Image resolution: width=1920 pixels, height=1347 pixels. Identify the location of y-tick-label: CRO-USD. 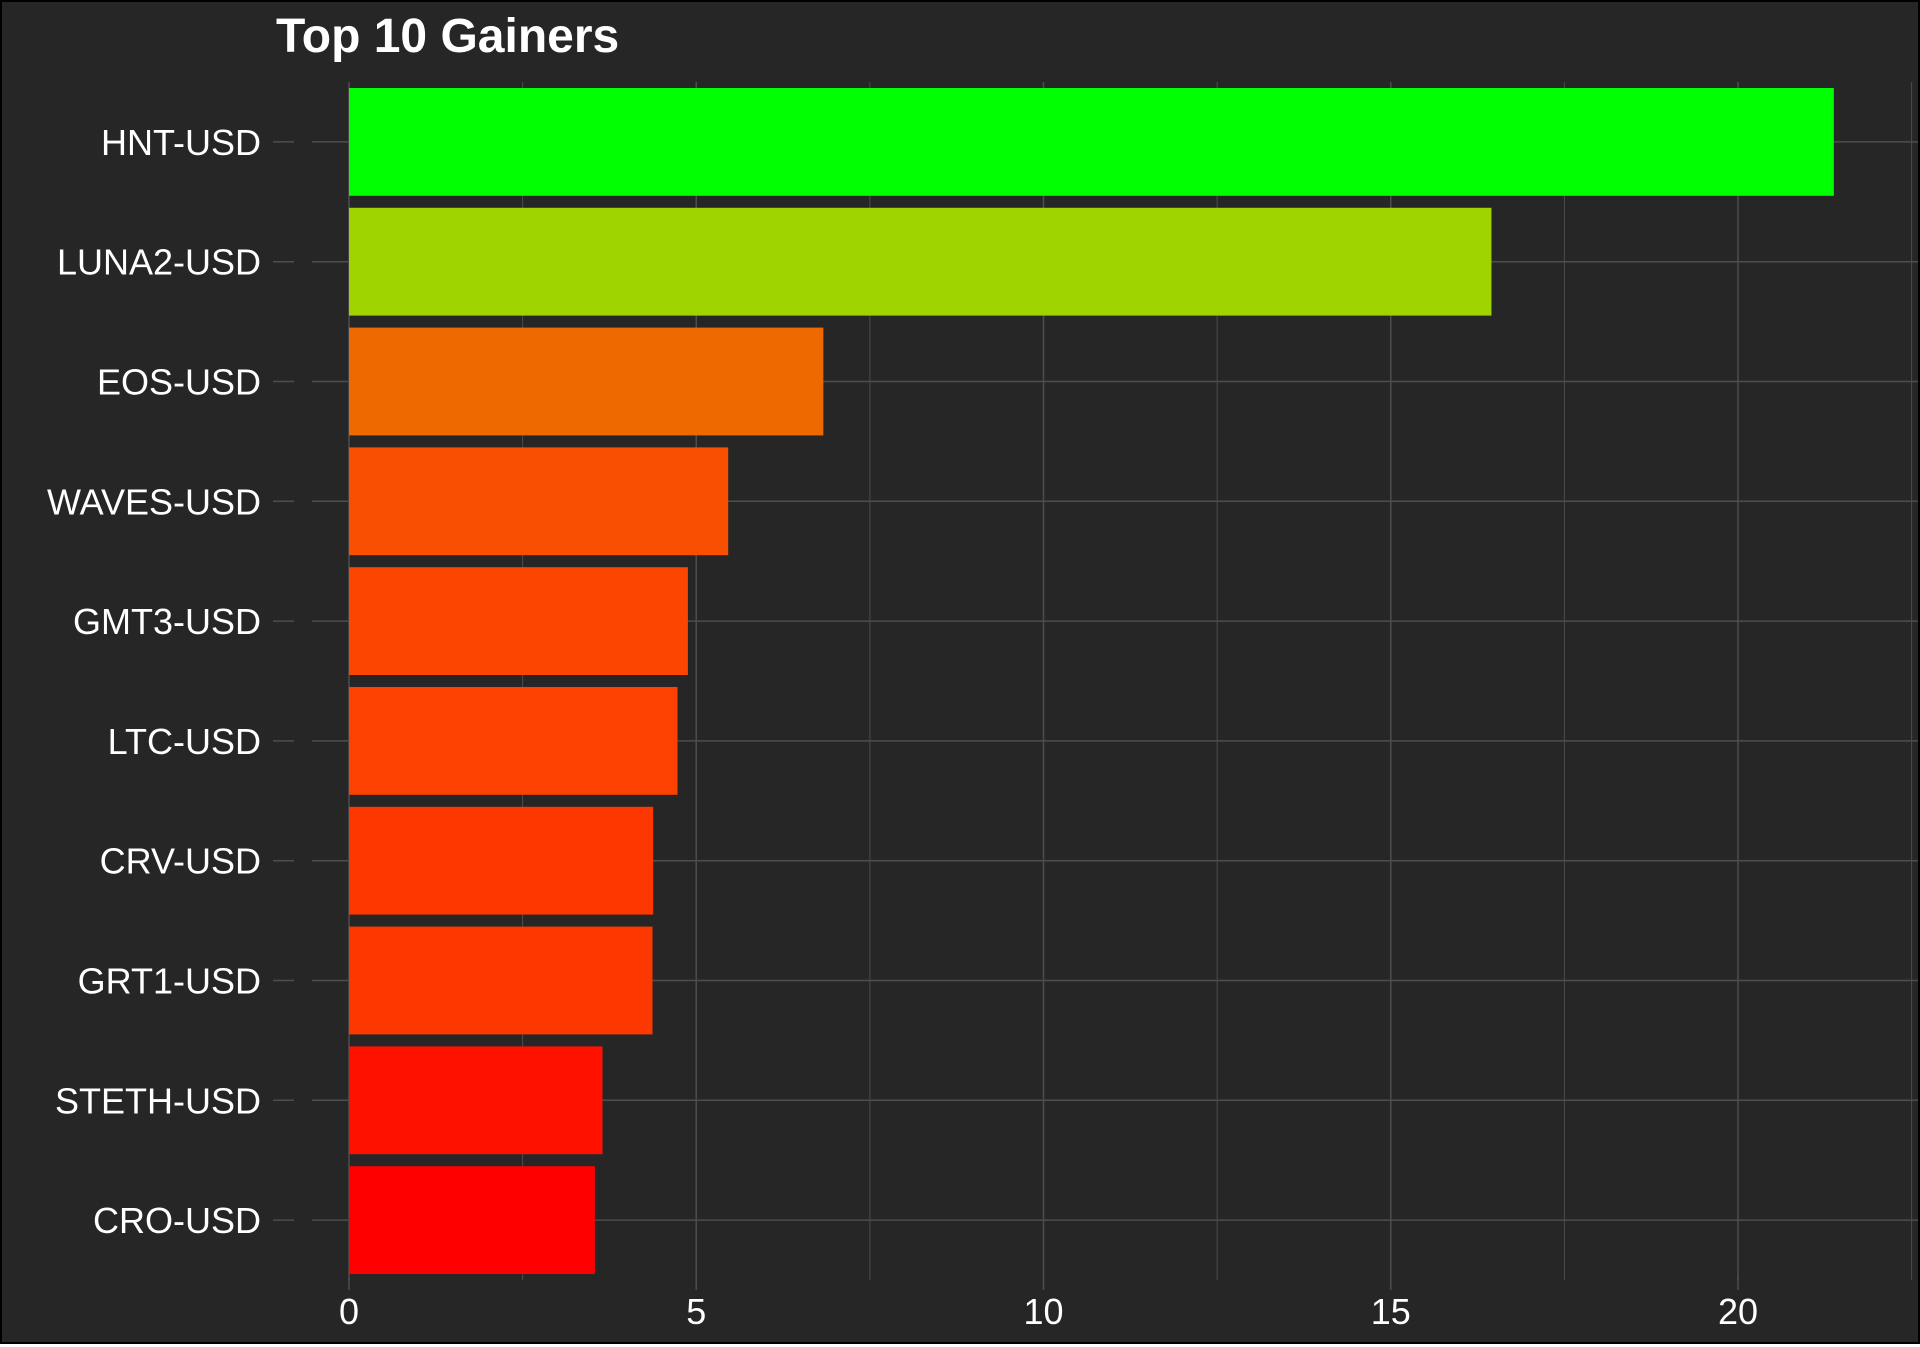
(177, 1220).